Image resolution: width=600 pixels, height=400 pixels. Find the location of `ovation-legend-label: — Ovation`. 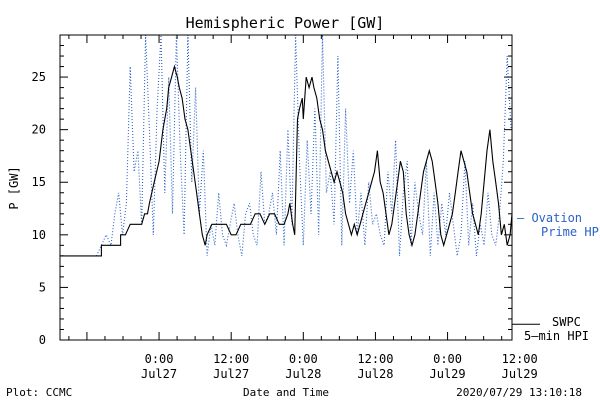

ovation-legend-label: — Ovation is located at coordinates (549, 218).